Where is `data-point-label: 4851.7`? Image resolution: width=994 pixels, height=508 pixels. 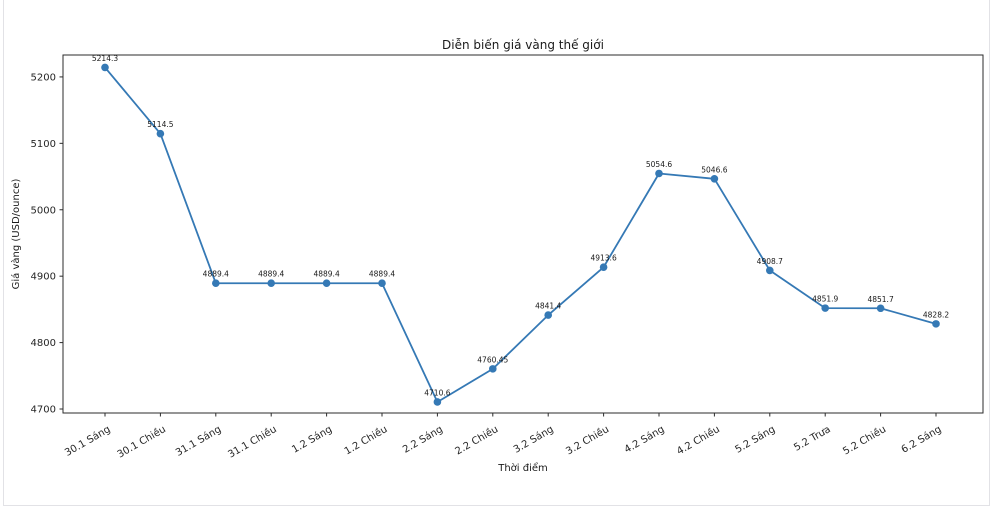
data-point-label: 4851.7 is located at coordinates (880, 299).